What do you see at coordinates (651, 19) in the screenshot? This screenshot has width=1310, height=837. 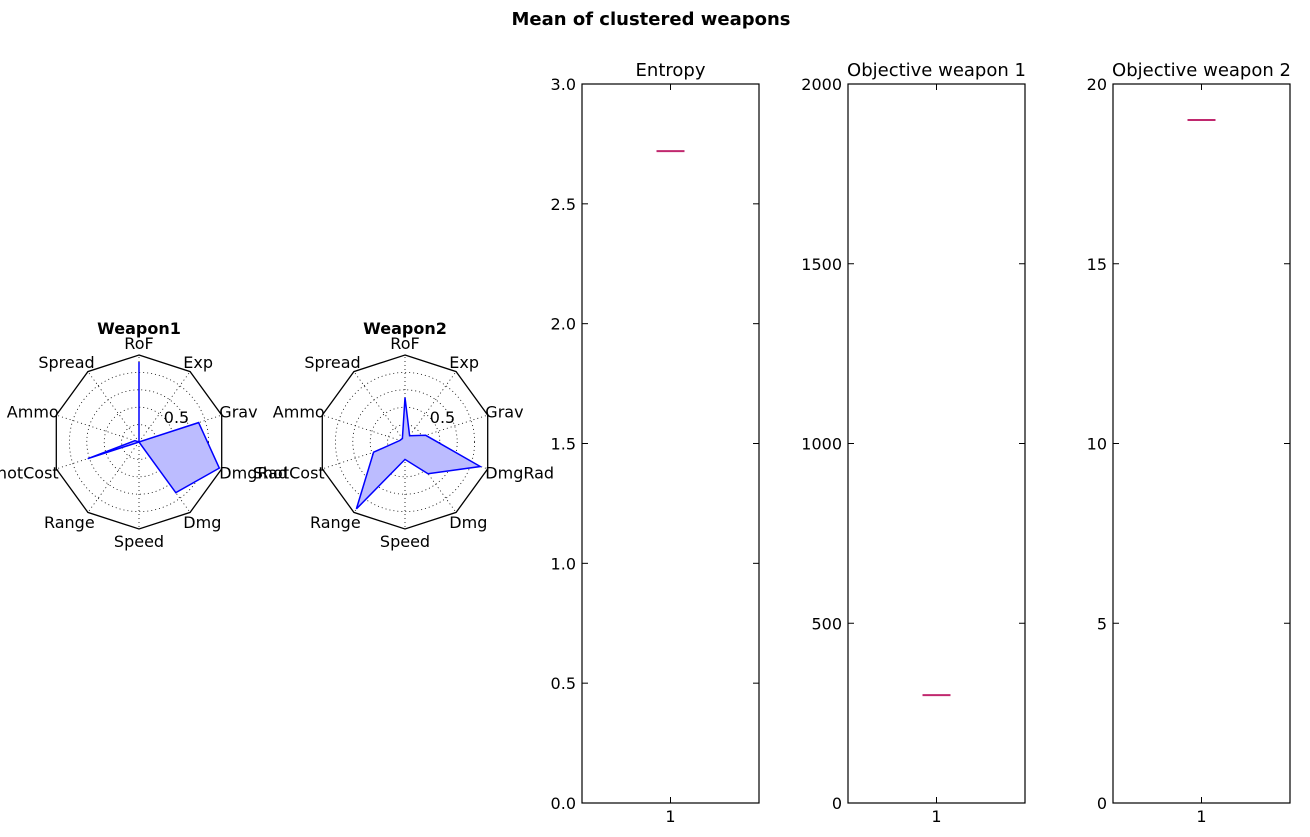 I see `figure-title: Mean of clustered weapons` at bounding box center [651, 19].